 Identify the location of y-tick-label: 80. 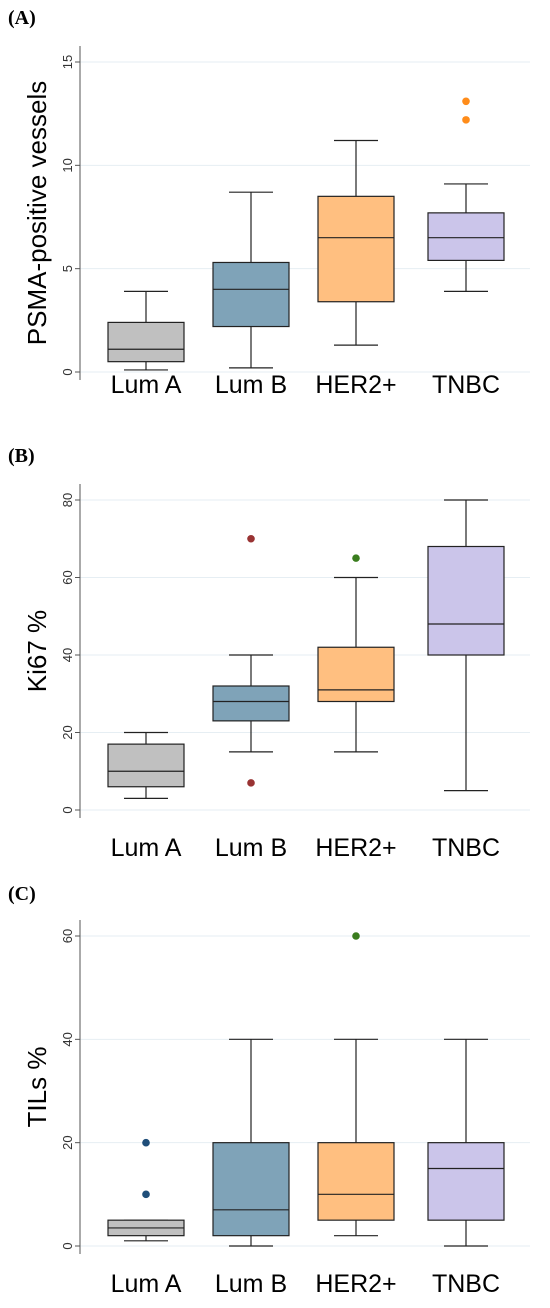
(67, 500).